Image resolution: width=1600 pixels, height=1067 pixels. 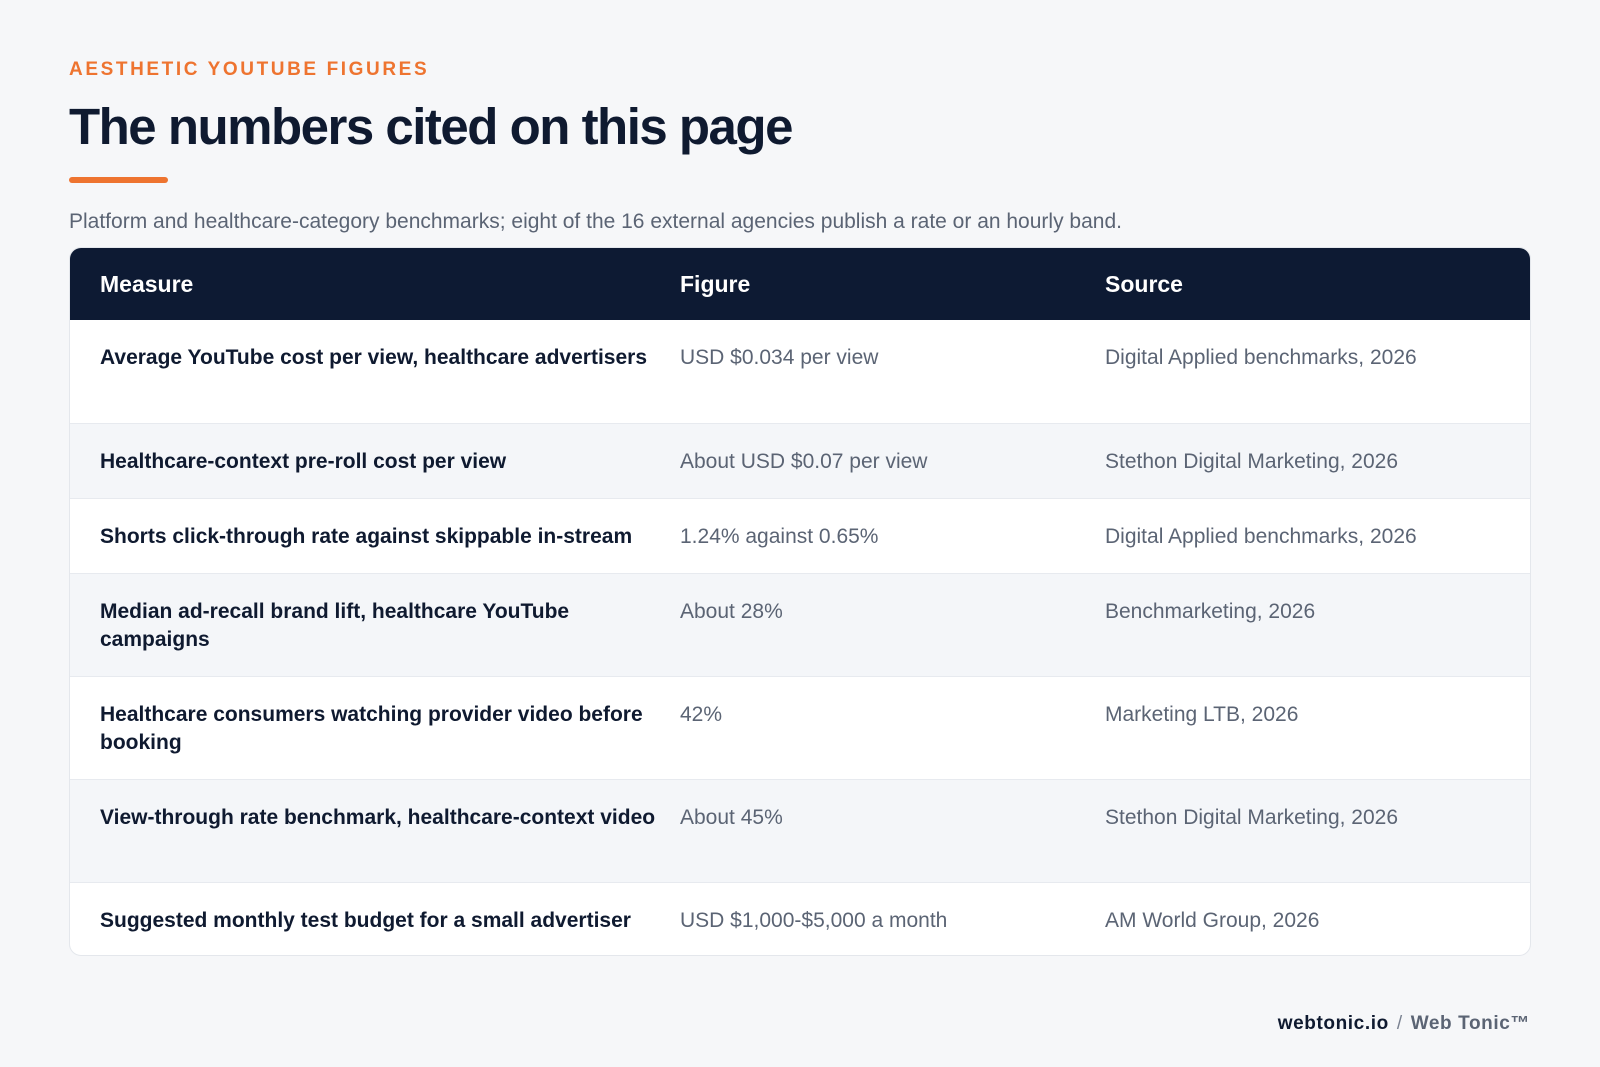 What do you see at coordinates (779, 357) in the screenshot?
I see `figure-cell: USD $0.034 per view` at bounding box center [779, 357].